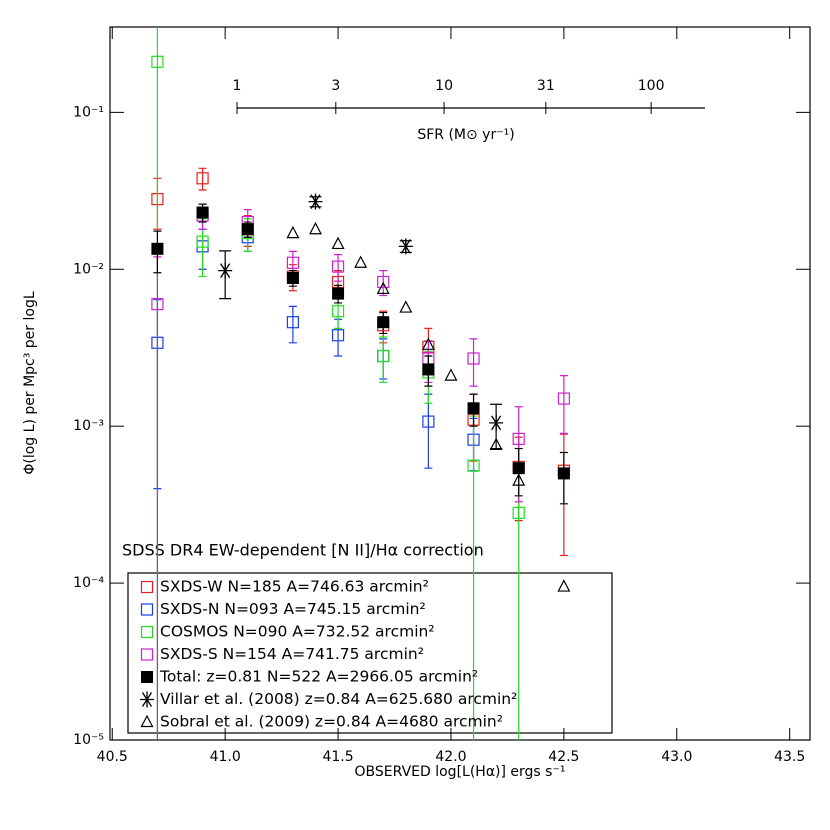 The height and width of the screenshot is (830, 830). I want to click on x-tick-label: 41.5, so click(337, 757).